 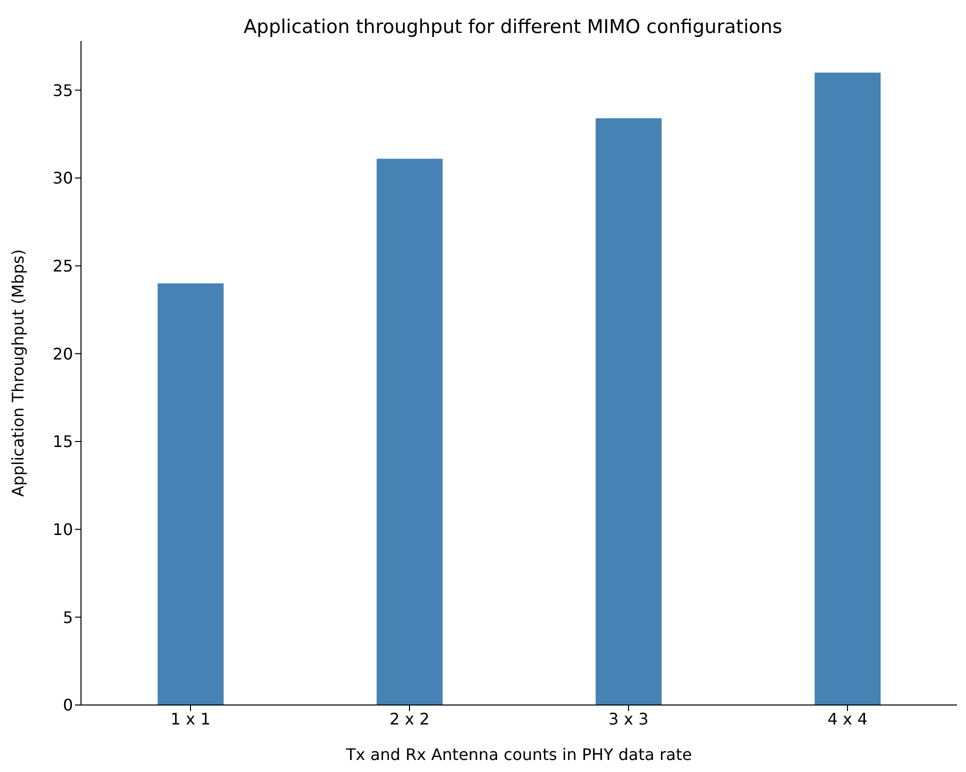 What do you see at coordinates (62, 530) in the screenshot?
I see `y-tick-label: 10` at bounding box center [62, 530].